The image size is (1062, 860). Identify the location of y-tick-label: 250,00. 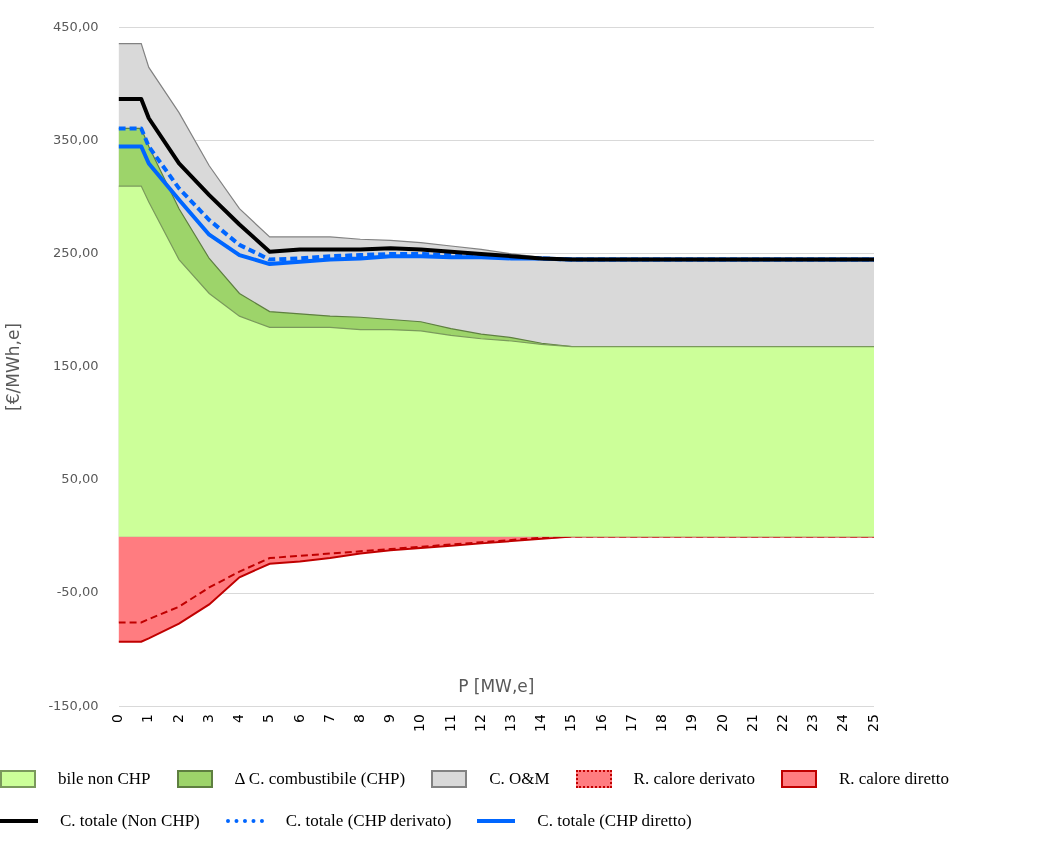
(76, 253).